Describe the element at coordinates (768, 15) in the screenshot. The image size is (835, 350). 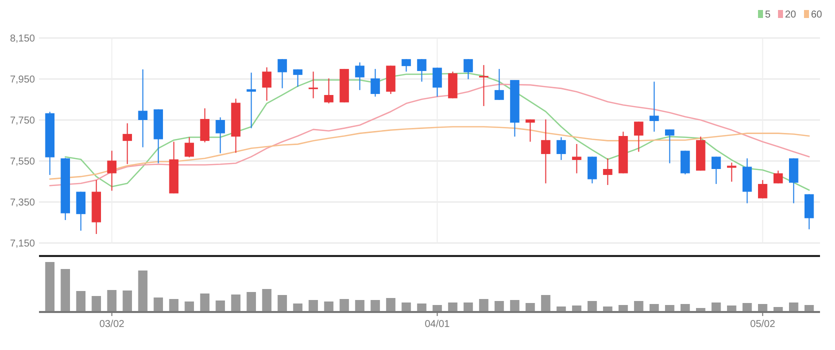
I see `legend-label: 5` at that location.